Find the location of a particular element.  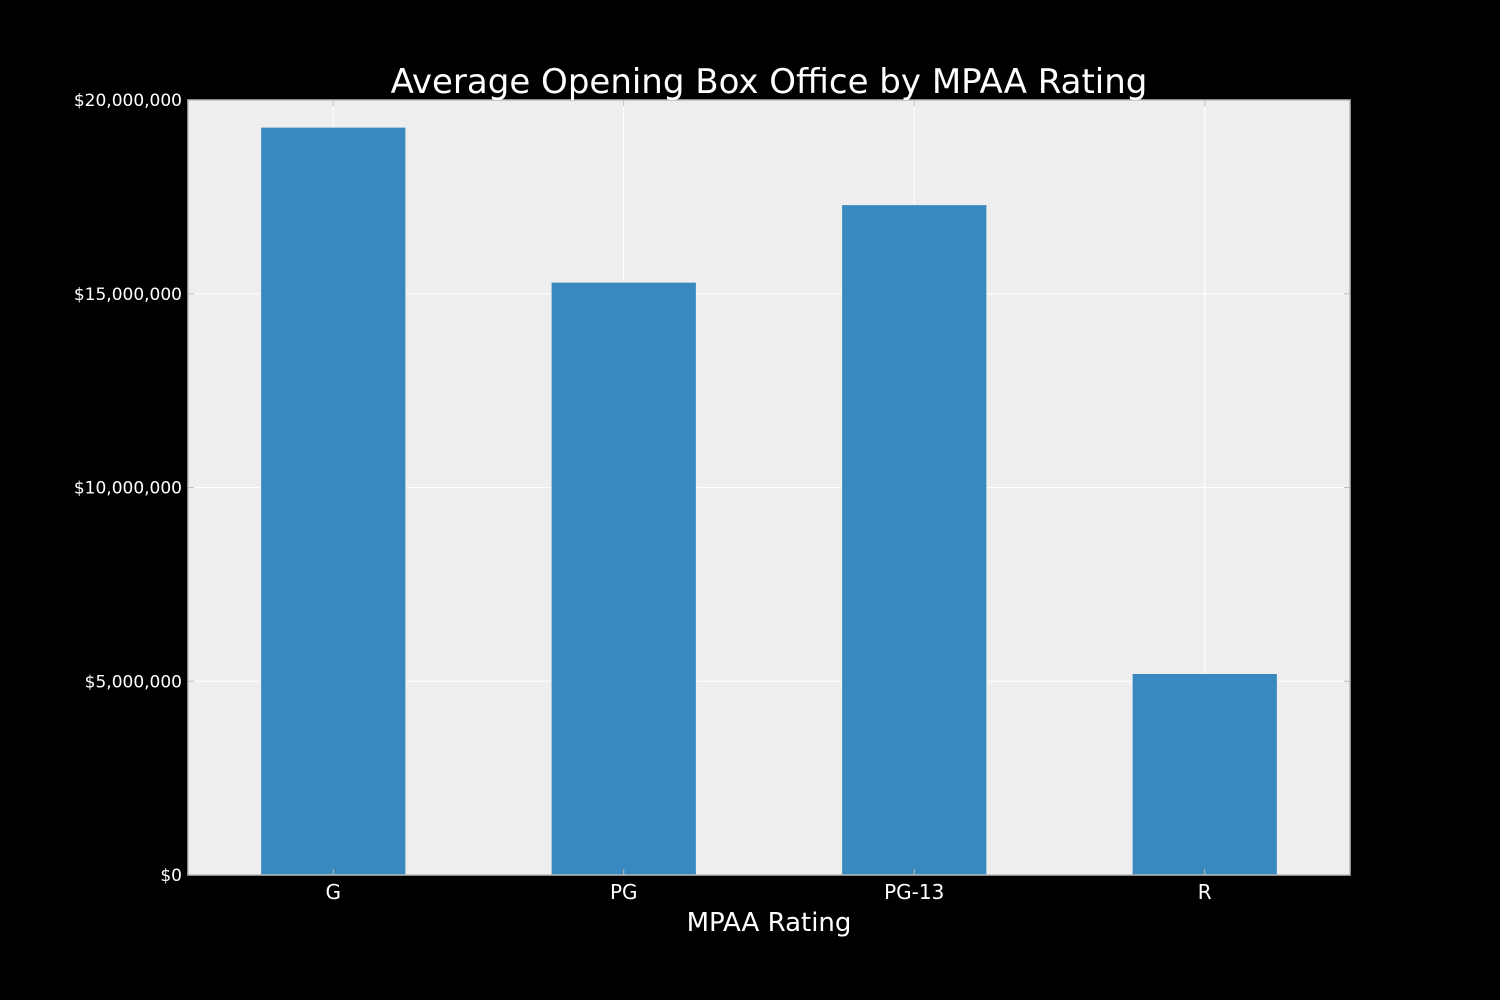

y-tick-label: $20,000,000 is located at coordinates (128, 101).